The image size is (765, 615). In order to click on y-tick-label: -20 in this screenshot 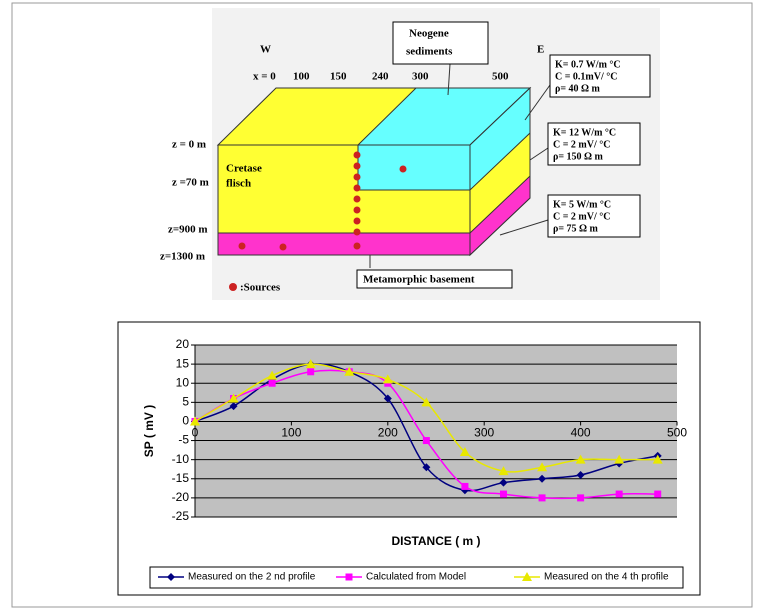, I will do `click(181, 497)`.